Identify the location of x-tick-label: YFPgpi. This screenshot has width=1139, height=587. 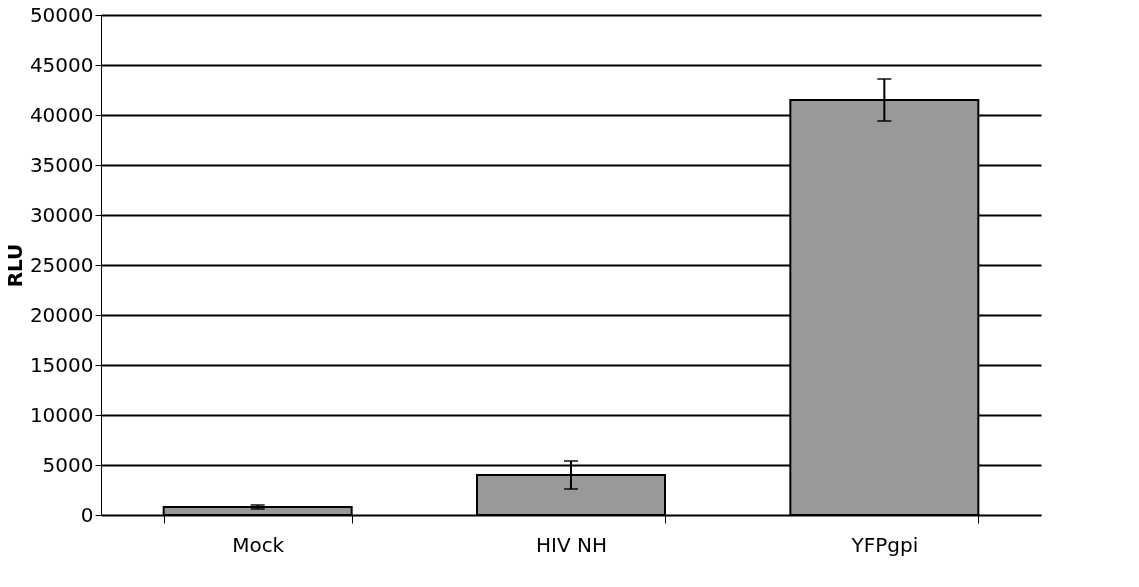
(884, 544).